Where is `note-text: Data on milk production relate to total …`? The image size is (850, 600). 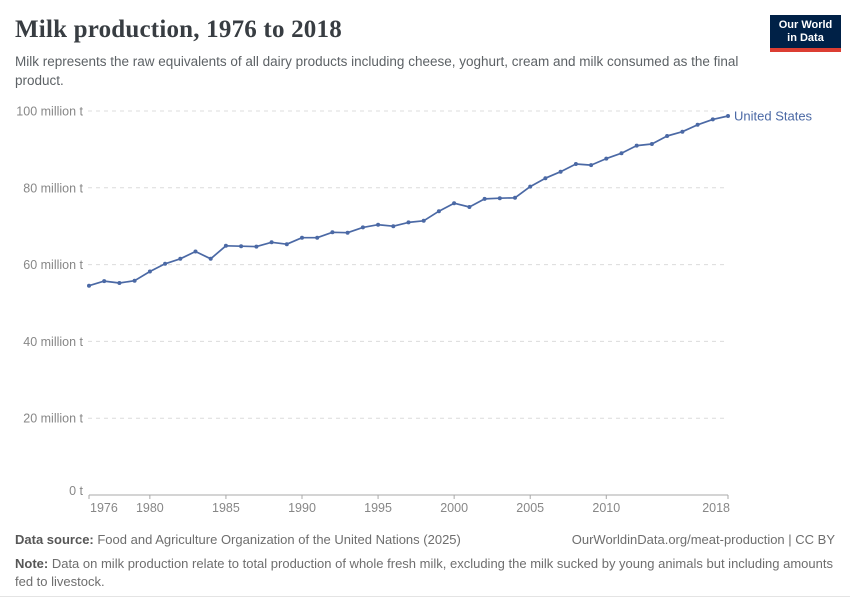
note-text: Data on milk production relate to total … is located at coordinates (424, 572).